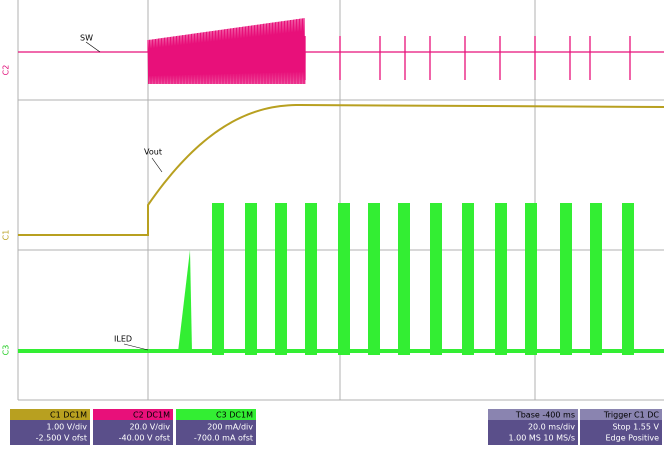 This screenshot has width=664, height=450. Describe the element at coordinates (545, 415) in the screenshot. I see `box-header-text: Tbase -400 ms` at that location.